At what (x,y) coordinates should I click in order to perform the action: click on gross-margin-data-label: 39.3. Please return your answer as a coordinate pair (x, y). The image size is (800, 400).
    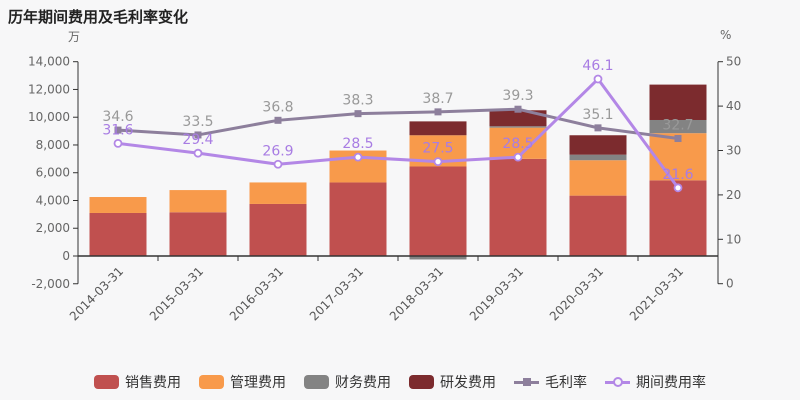
    Looking at the image, I should click on (517, 96).